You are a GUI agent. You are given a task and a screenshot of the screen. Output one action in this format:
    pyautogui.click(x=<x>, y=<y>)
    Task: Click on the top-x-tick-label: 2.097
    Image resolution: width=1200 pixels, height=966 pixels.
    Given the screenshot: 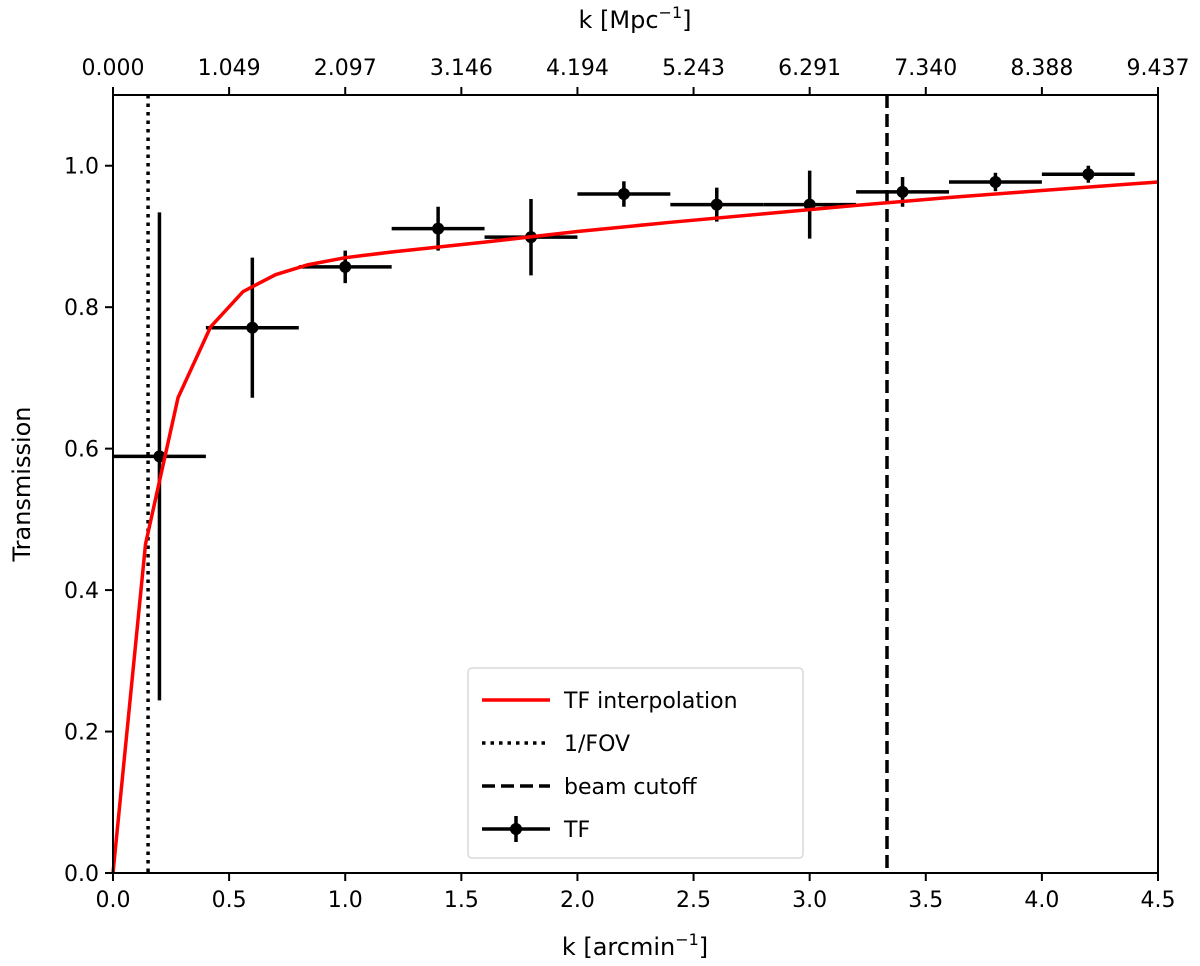 What is the action you would take?
    pyautogui.click(x=345, y=68)
    